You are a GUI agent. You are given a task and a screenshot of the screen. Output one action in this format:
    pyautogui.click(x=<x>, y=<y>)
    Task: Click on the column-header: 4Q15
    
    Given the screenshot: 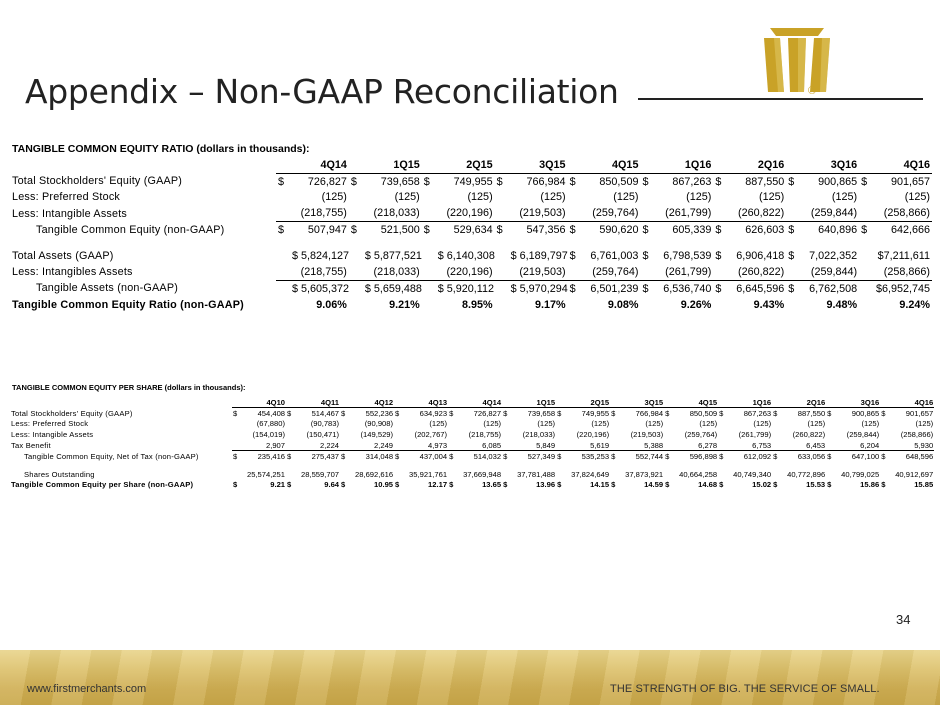 What is the action you would take?
    pyautogui.click(x=691, y=403)
    